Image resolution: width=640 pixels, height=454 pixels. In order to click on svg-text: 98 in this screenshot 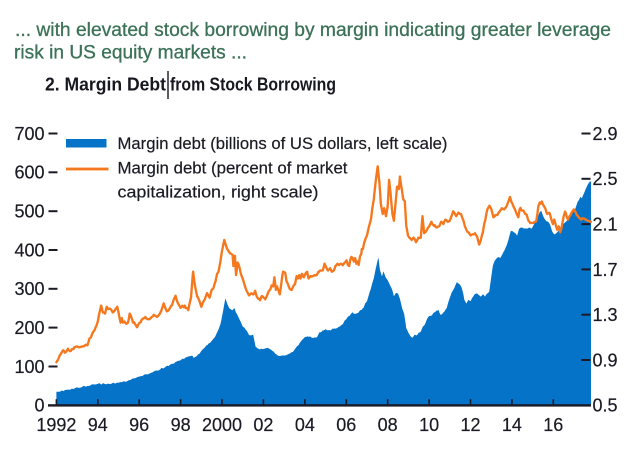, I will do `click(181, 425)`.